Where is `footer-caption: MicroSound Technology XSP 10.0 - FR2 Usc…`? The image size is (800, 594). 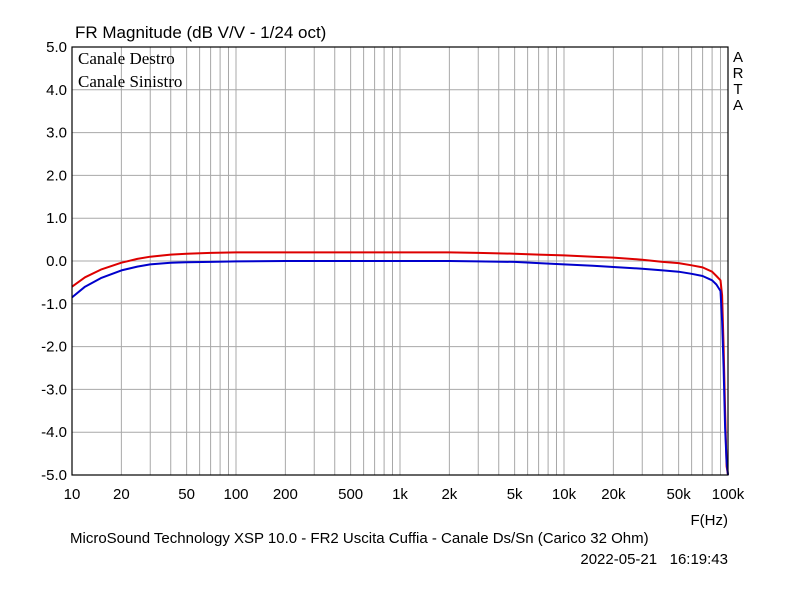
footer-caption: MicroSound Technology XSP 10.0 - FR2 Usc… is located at coordinates (359, 538).